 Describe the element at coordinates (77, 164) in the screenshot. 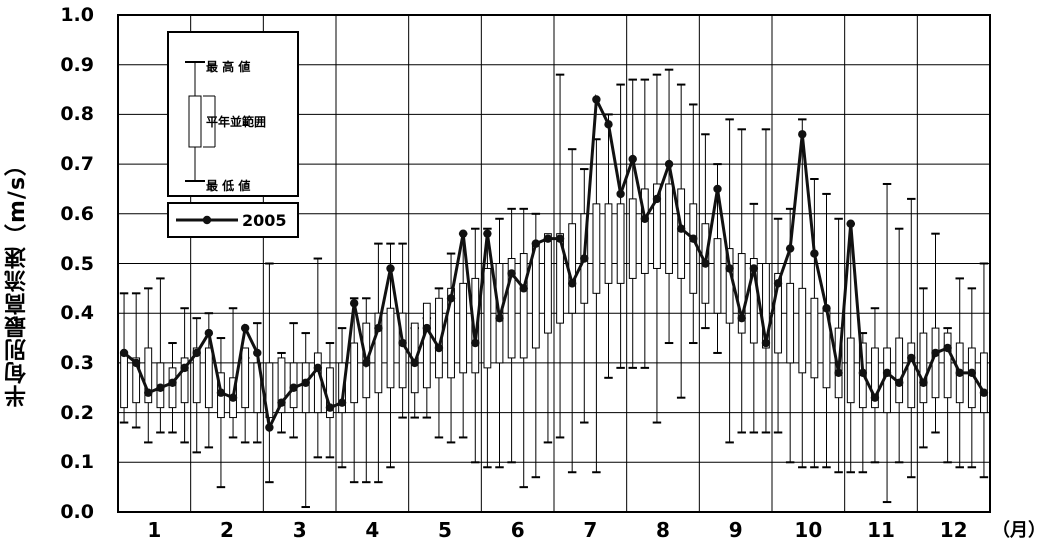

I see `y-tick-label: 0.7` at that location.